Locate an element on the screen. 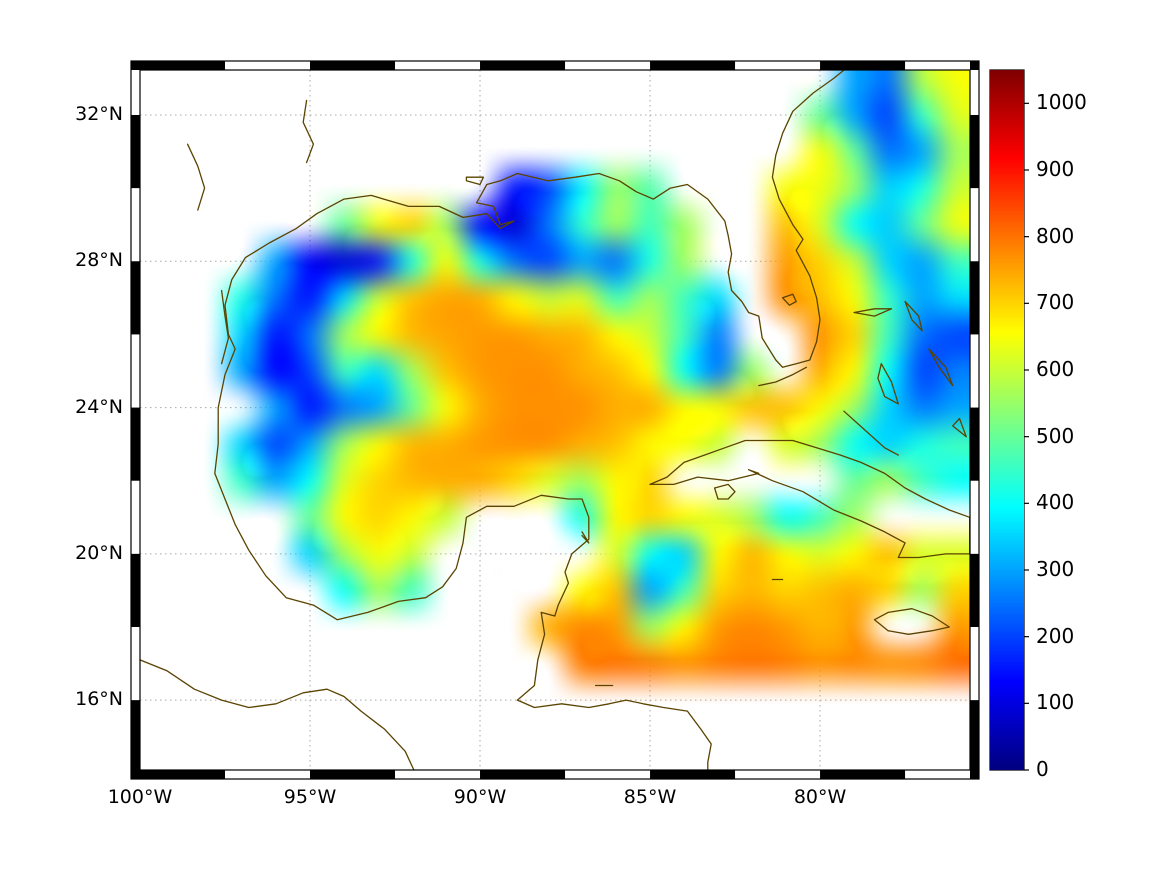 This screenshot has height=875, width=1167. coastline-grand-bahama is located at coordinates (873, 312).